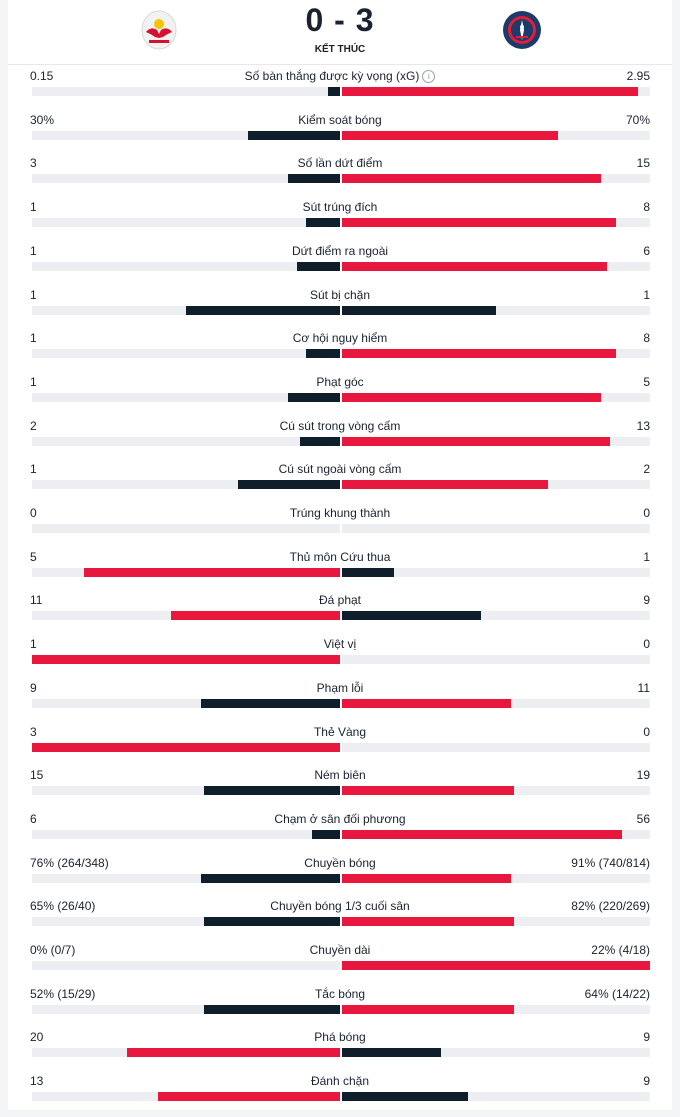 Image resolution: width=680 pixels, height=1117 pixels. I want to click on stat-row: 0 Trúng khung thành 0, so click(340, 527).